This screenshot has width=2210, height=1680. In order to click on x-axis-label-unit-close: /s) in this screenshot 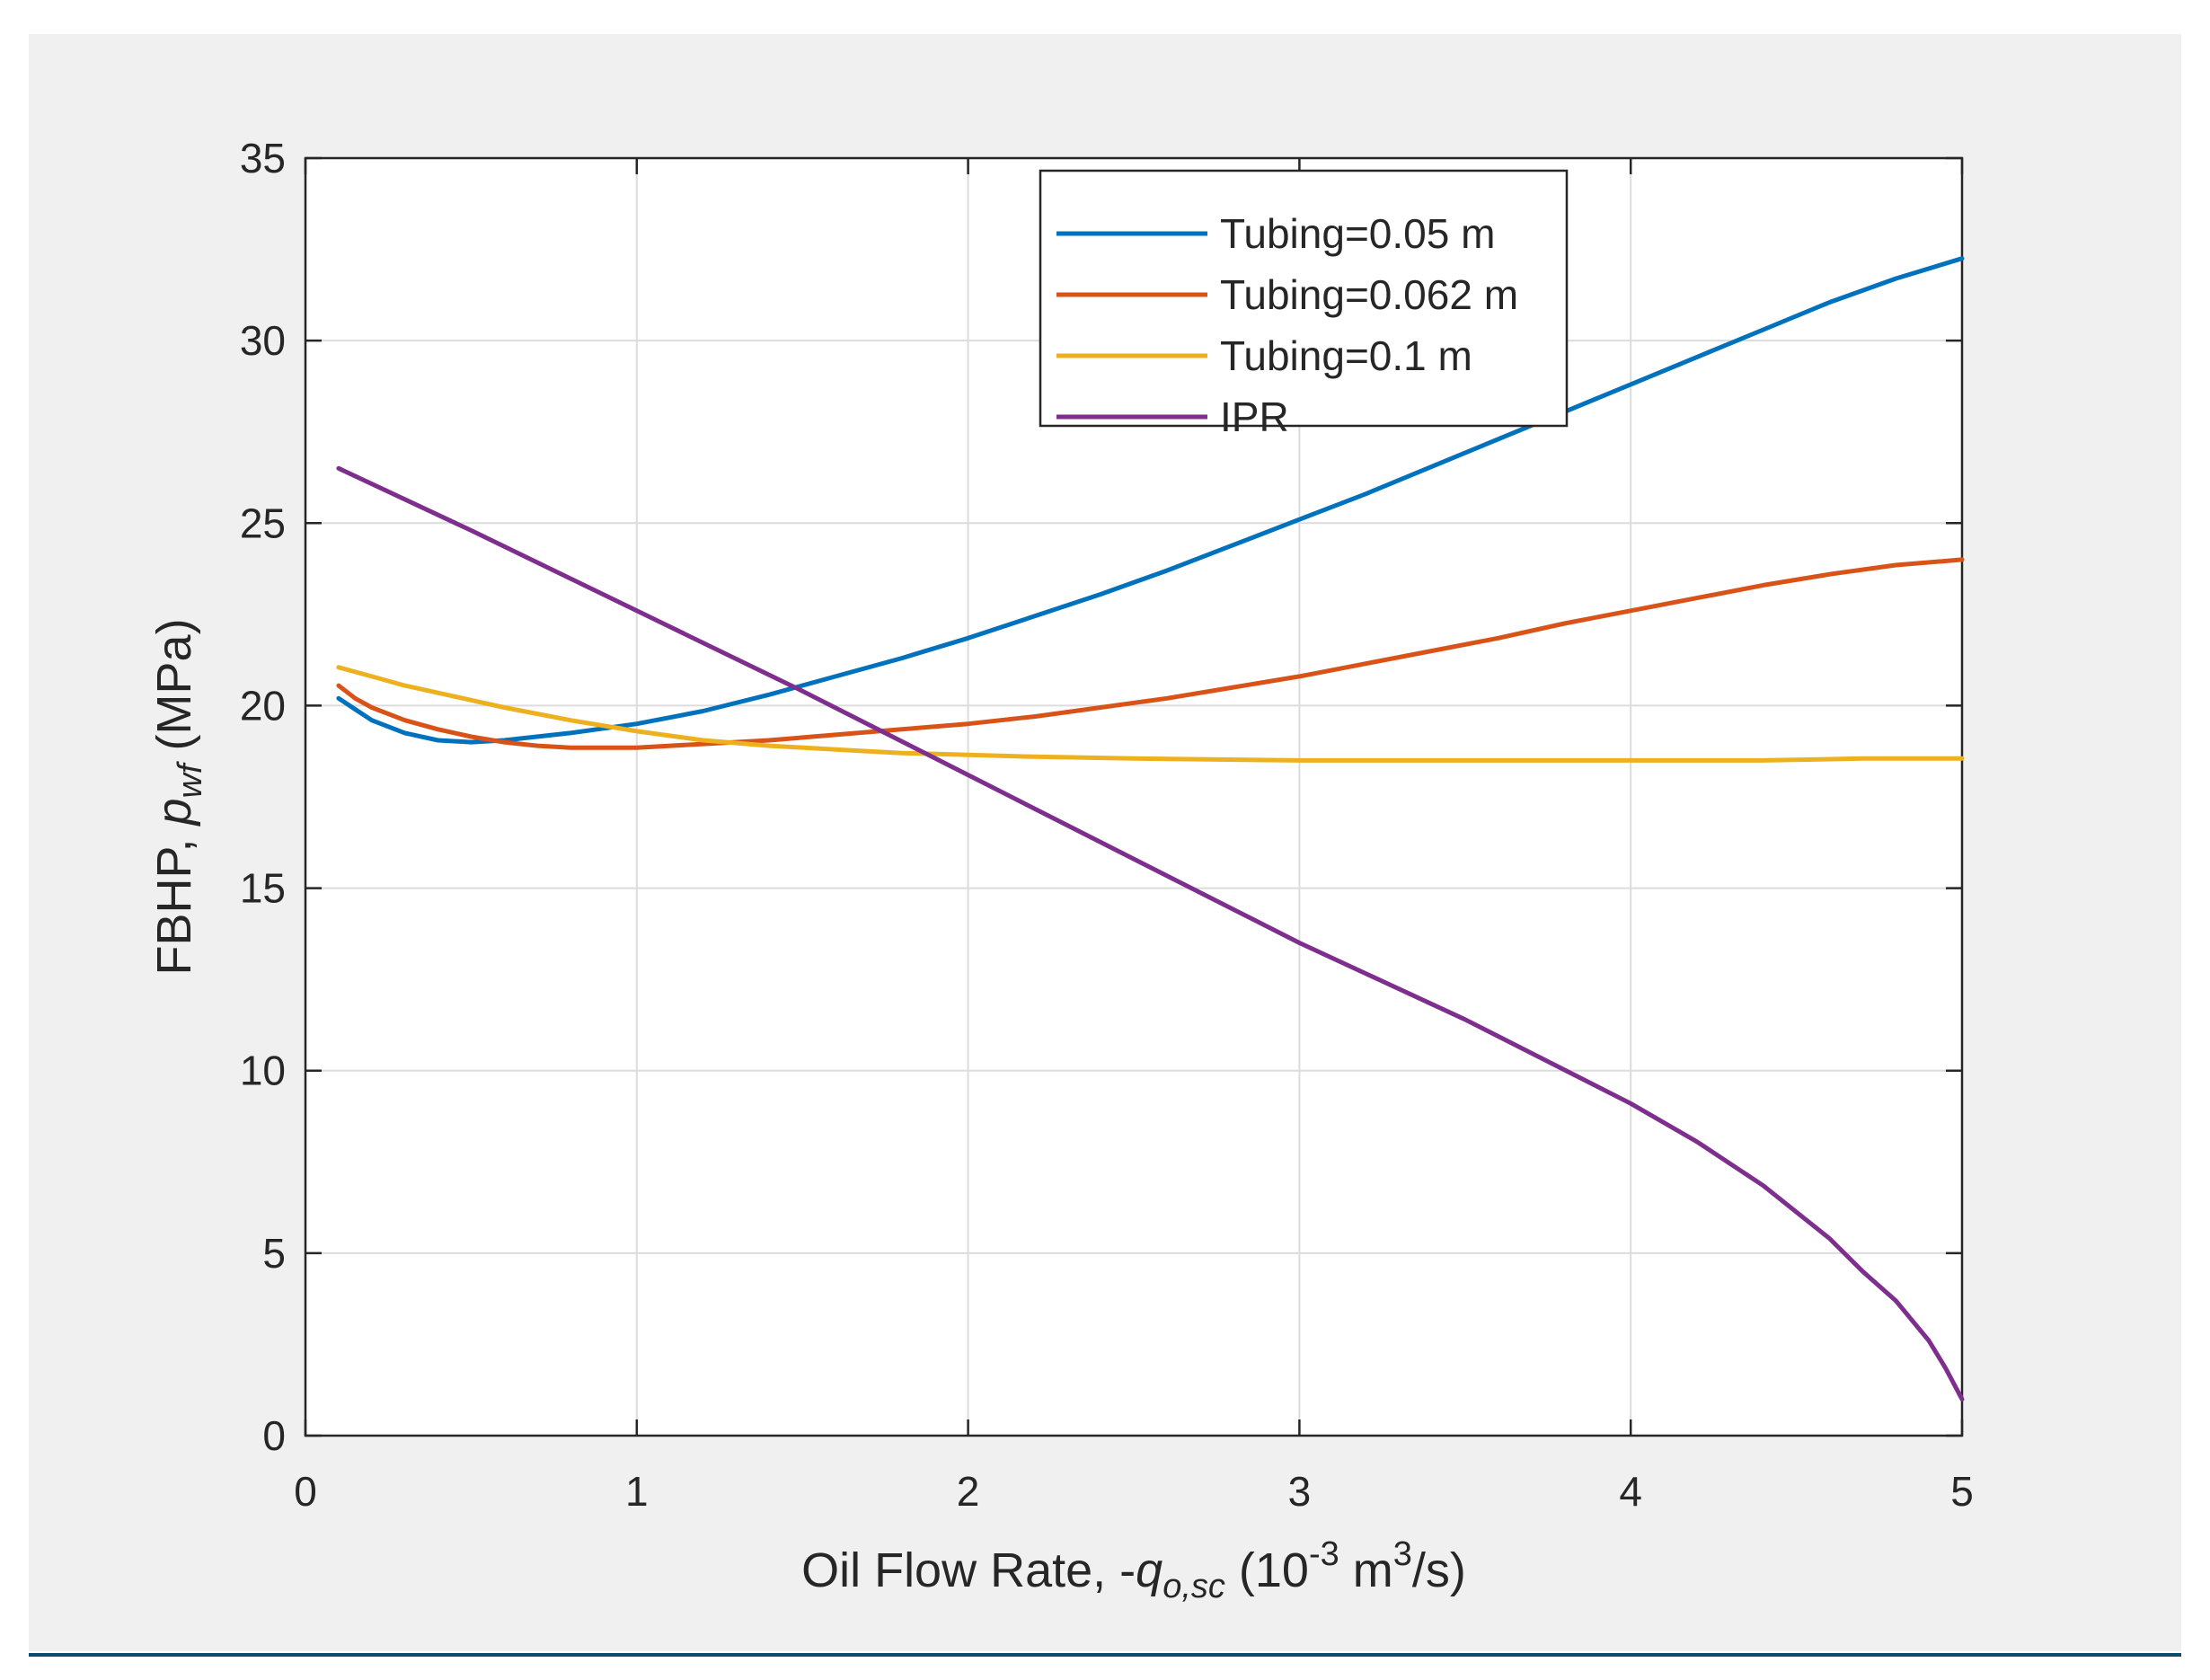, I will do `click(1439, 1570)`.